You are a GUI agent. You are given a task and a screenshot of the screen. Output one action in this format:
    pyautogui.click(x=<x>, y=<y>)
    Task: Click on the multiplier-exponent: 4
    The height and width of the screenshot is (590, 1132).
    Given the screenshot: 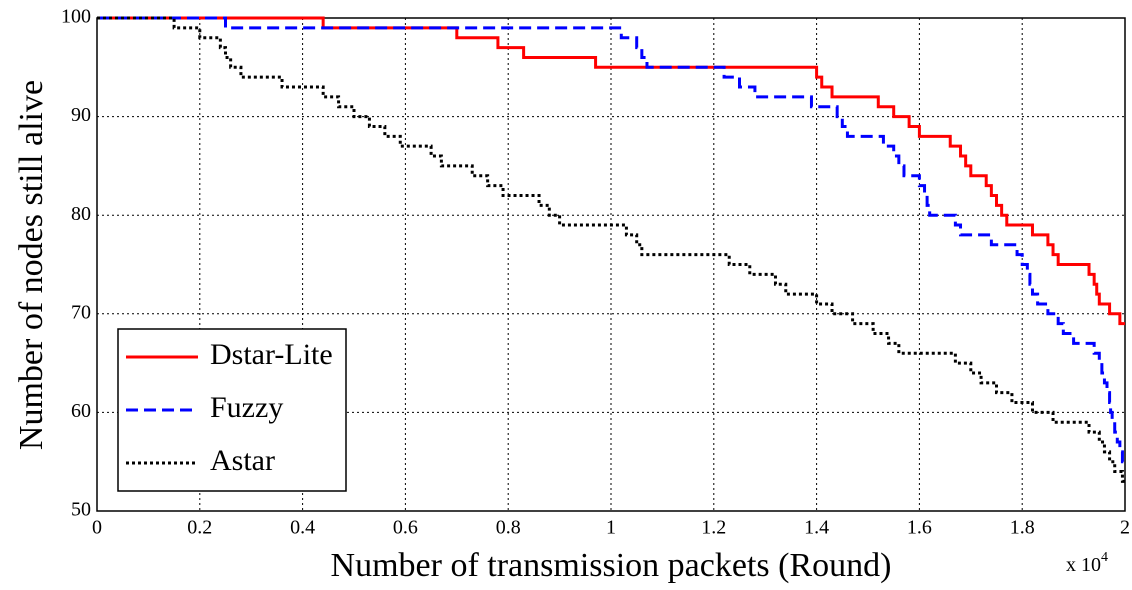 What is the action you would take?
    pyautogui.click(x=1104, y=557)
    